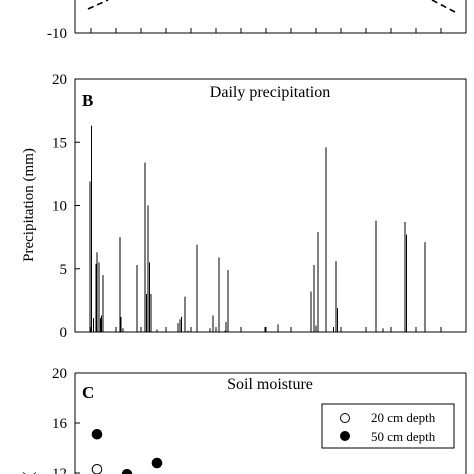 The height and width of the screenshot is (474, 474). What do you see at coordinates (29, 473) in the screenshot?
I see `panel-c-y-axis-label-fragment: (` at bounding box center [29, 473].